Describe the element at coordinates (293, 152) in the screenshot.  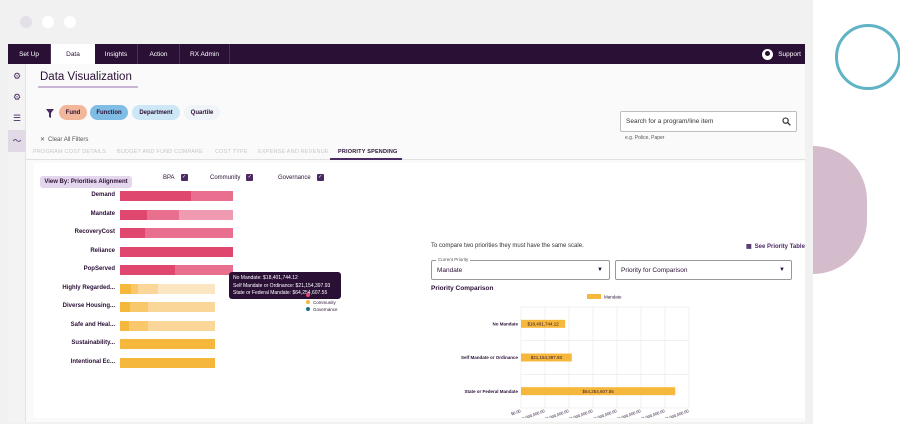
I see `subtab-expense-and-revenue: EXPENSE AND REVENUE` at that location.